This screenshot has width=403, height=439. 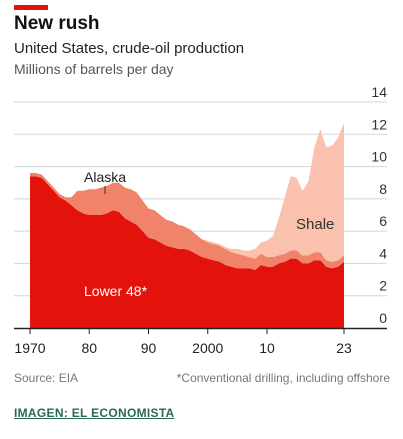 I want to click on y-tick-label: 4, so click(x=383, y=253).